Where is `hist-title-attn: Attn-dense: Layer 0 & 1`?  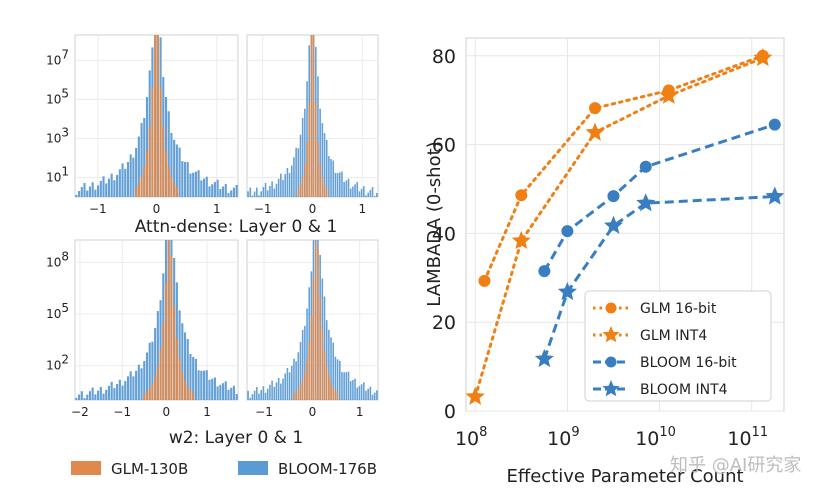 hist-title-attn: Attn-dense: Layer 0 & 1 is located at coordinates (236, 227).